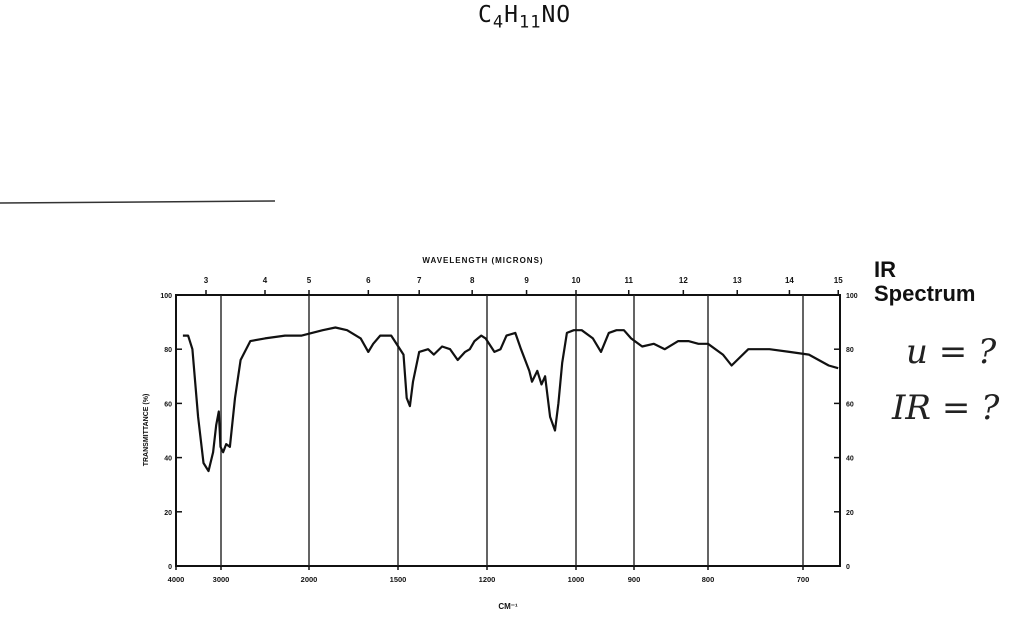 The width and height of the screenshot is (1024, 629). Describe the element at coordinates (951, 352) in the screenshot. I see `handwritten-unsaturation-question: u = ?` at that location.